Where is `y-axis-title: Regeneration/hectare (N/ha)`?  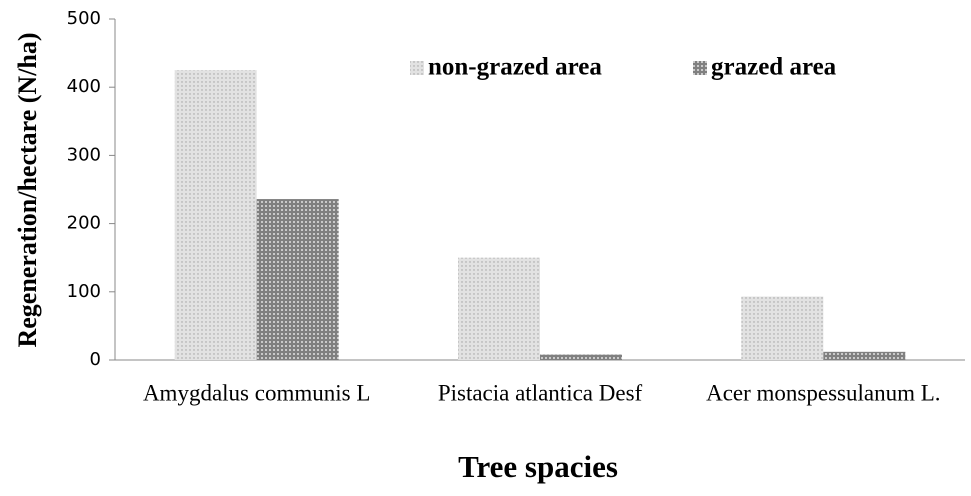 y-axis-title: Regeneration/hectare (N/ha) is located at coordinates (27, 189).